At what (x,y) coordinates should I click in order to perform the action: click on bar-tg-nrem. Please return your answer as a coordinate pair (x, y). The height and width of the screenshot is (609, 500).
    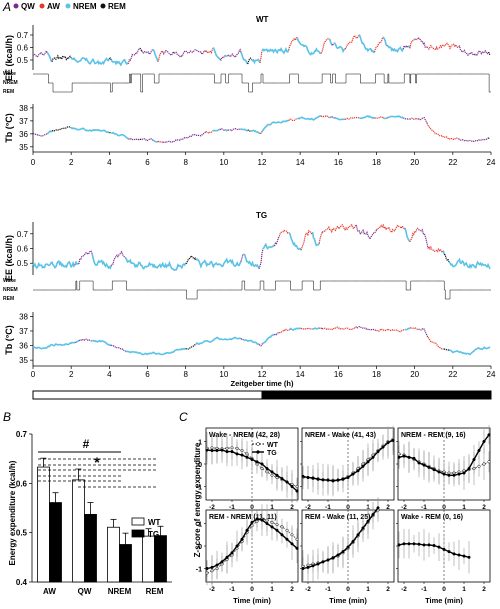
    Looking at the image, I should click on (125, 563).